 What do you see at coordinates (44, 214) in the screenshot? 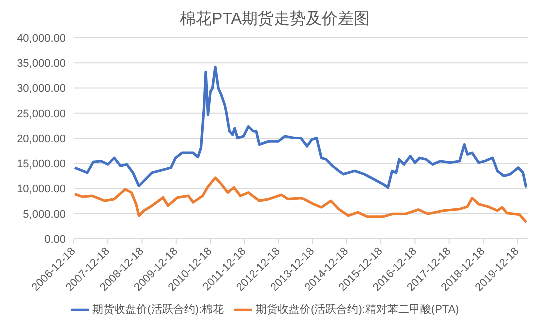
I see `y-tick-label: 5,000.00` at bounding box center [44, 214].